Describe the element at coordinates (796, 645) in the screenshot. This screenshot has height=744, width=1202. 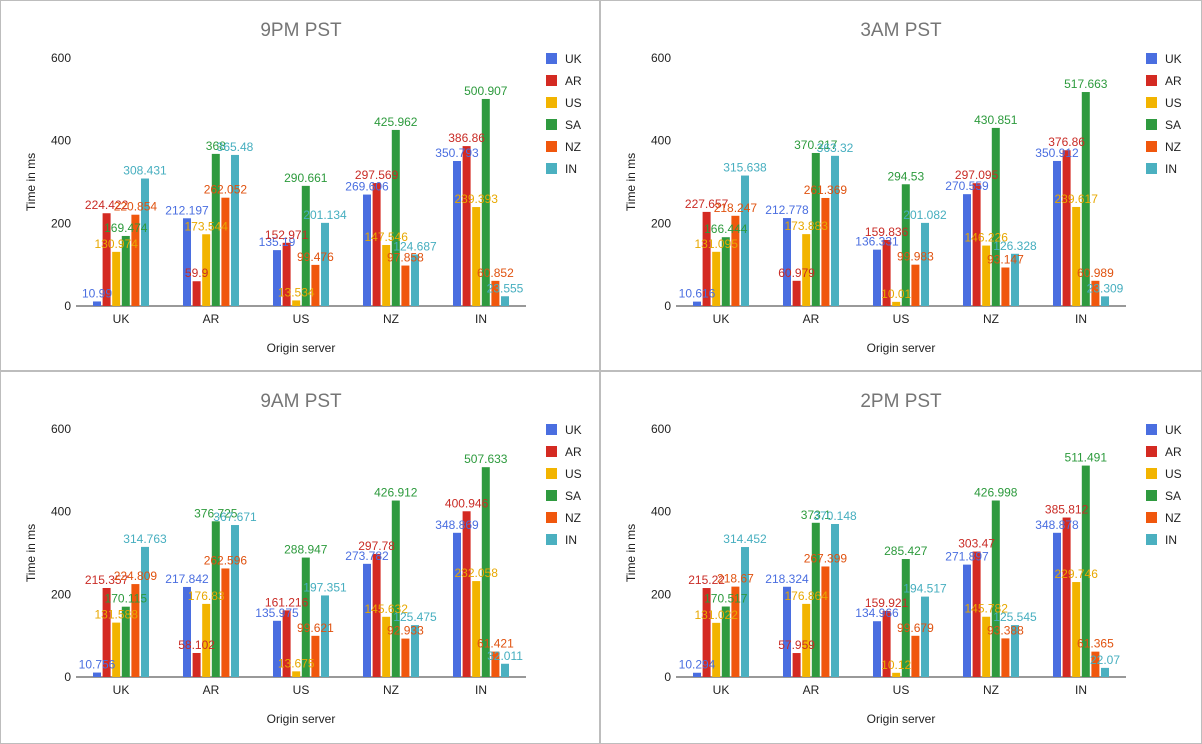
I see `data-label: 57.959` at that location.